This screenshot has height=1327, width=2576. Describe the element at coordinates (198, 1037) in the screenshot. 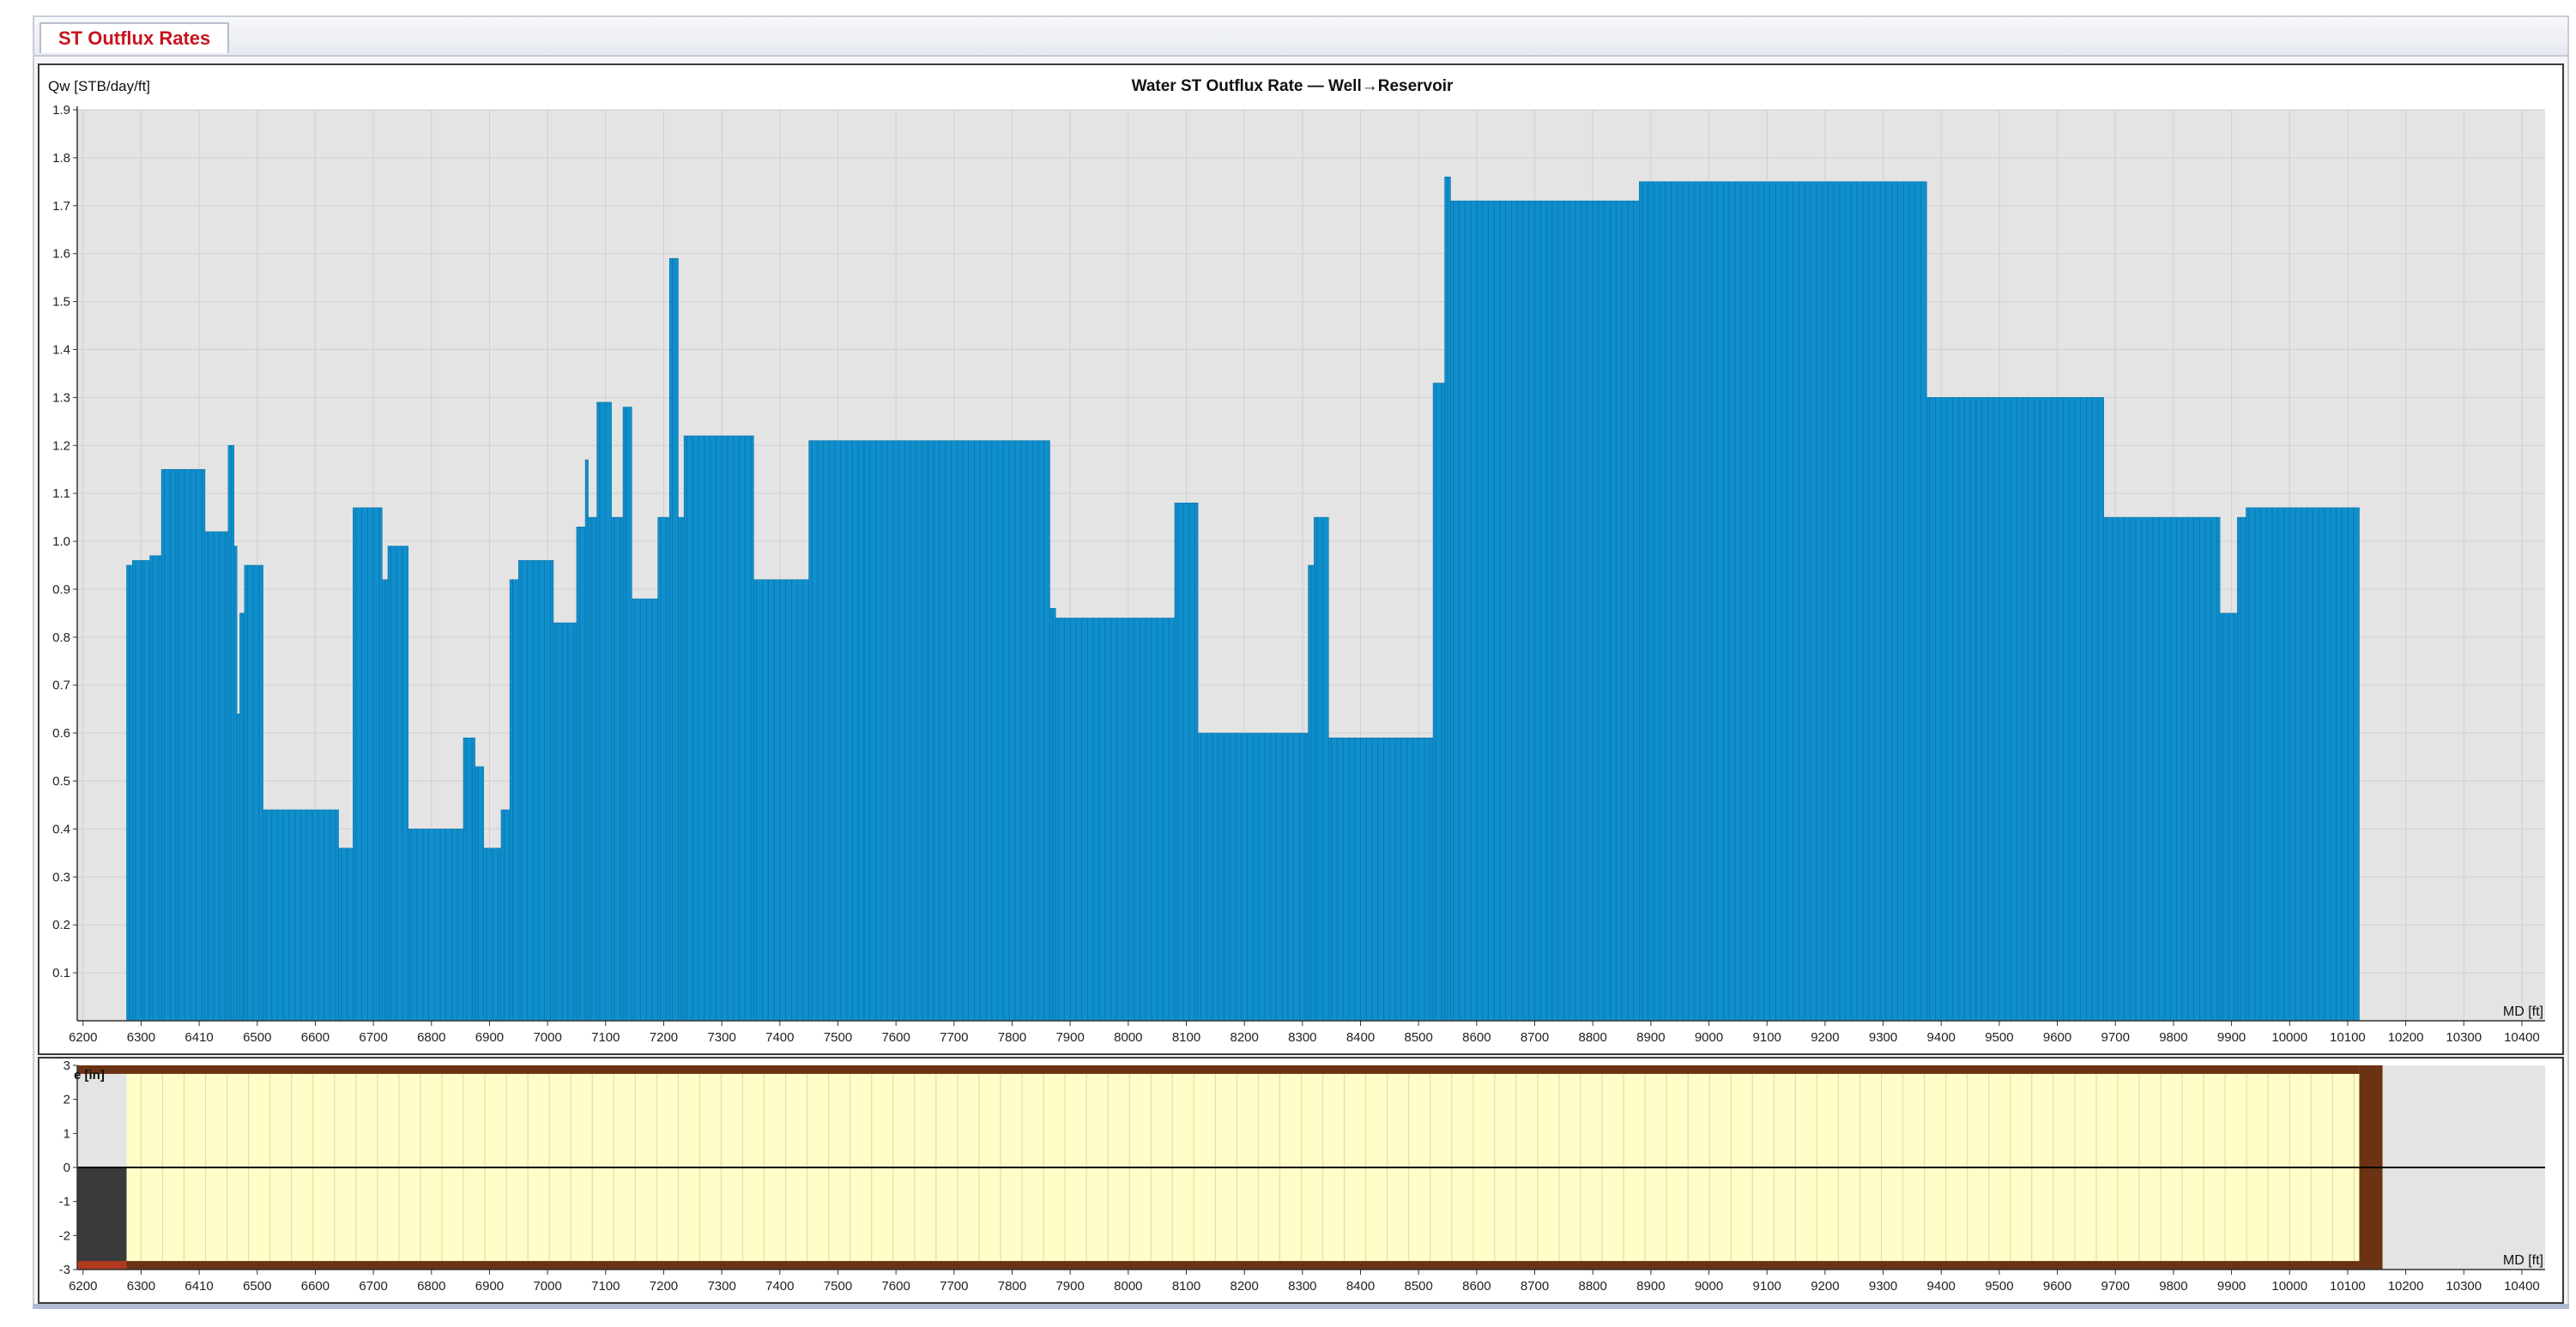

I see `x-tick-label: 6410` at that location.